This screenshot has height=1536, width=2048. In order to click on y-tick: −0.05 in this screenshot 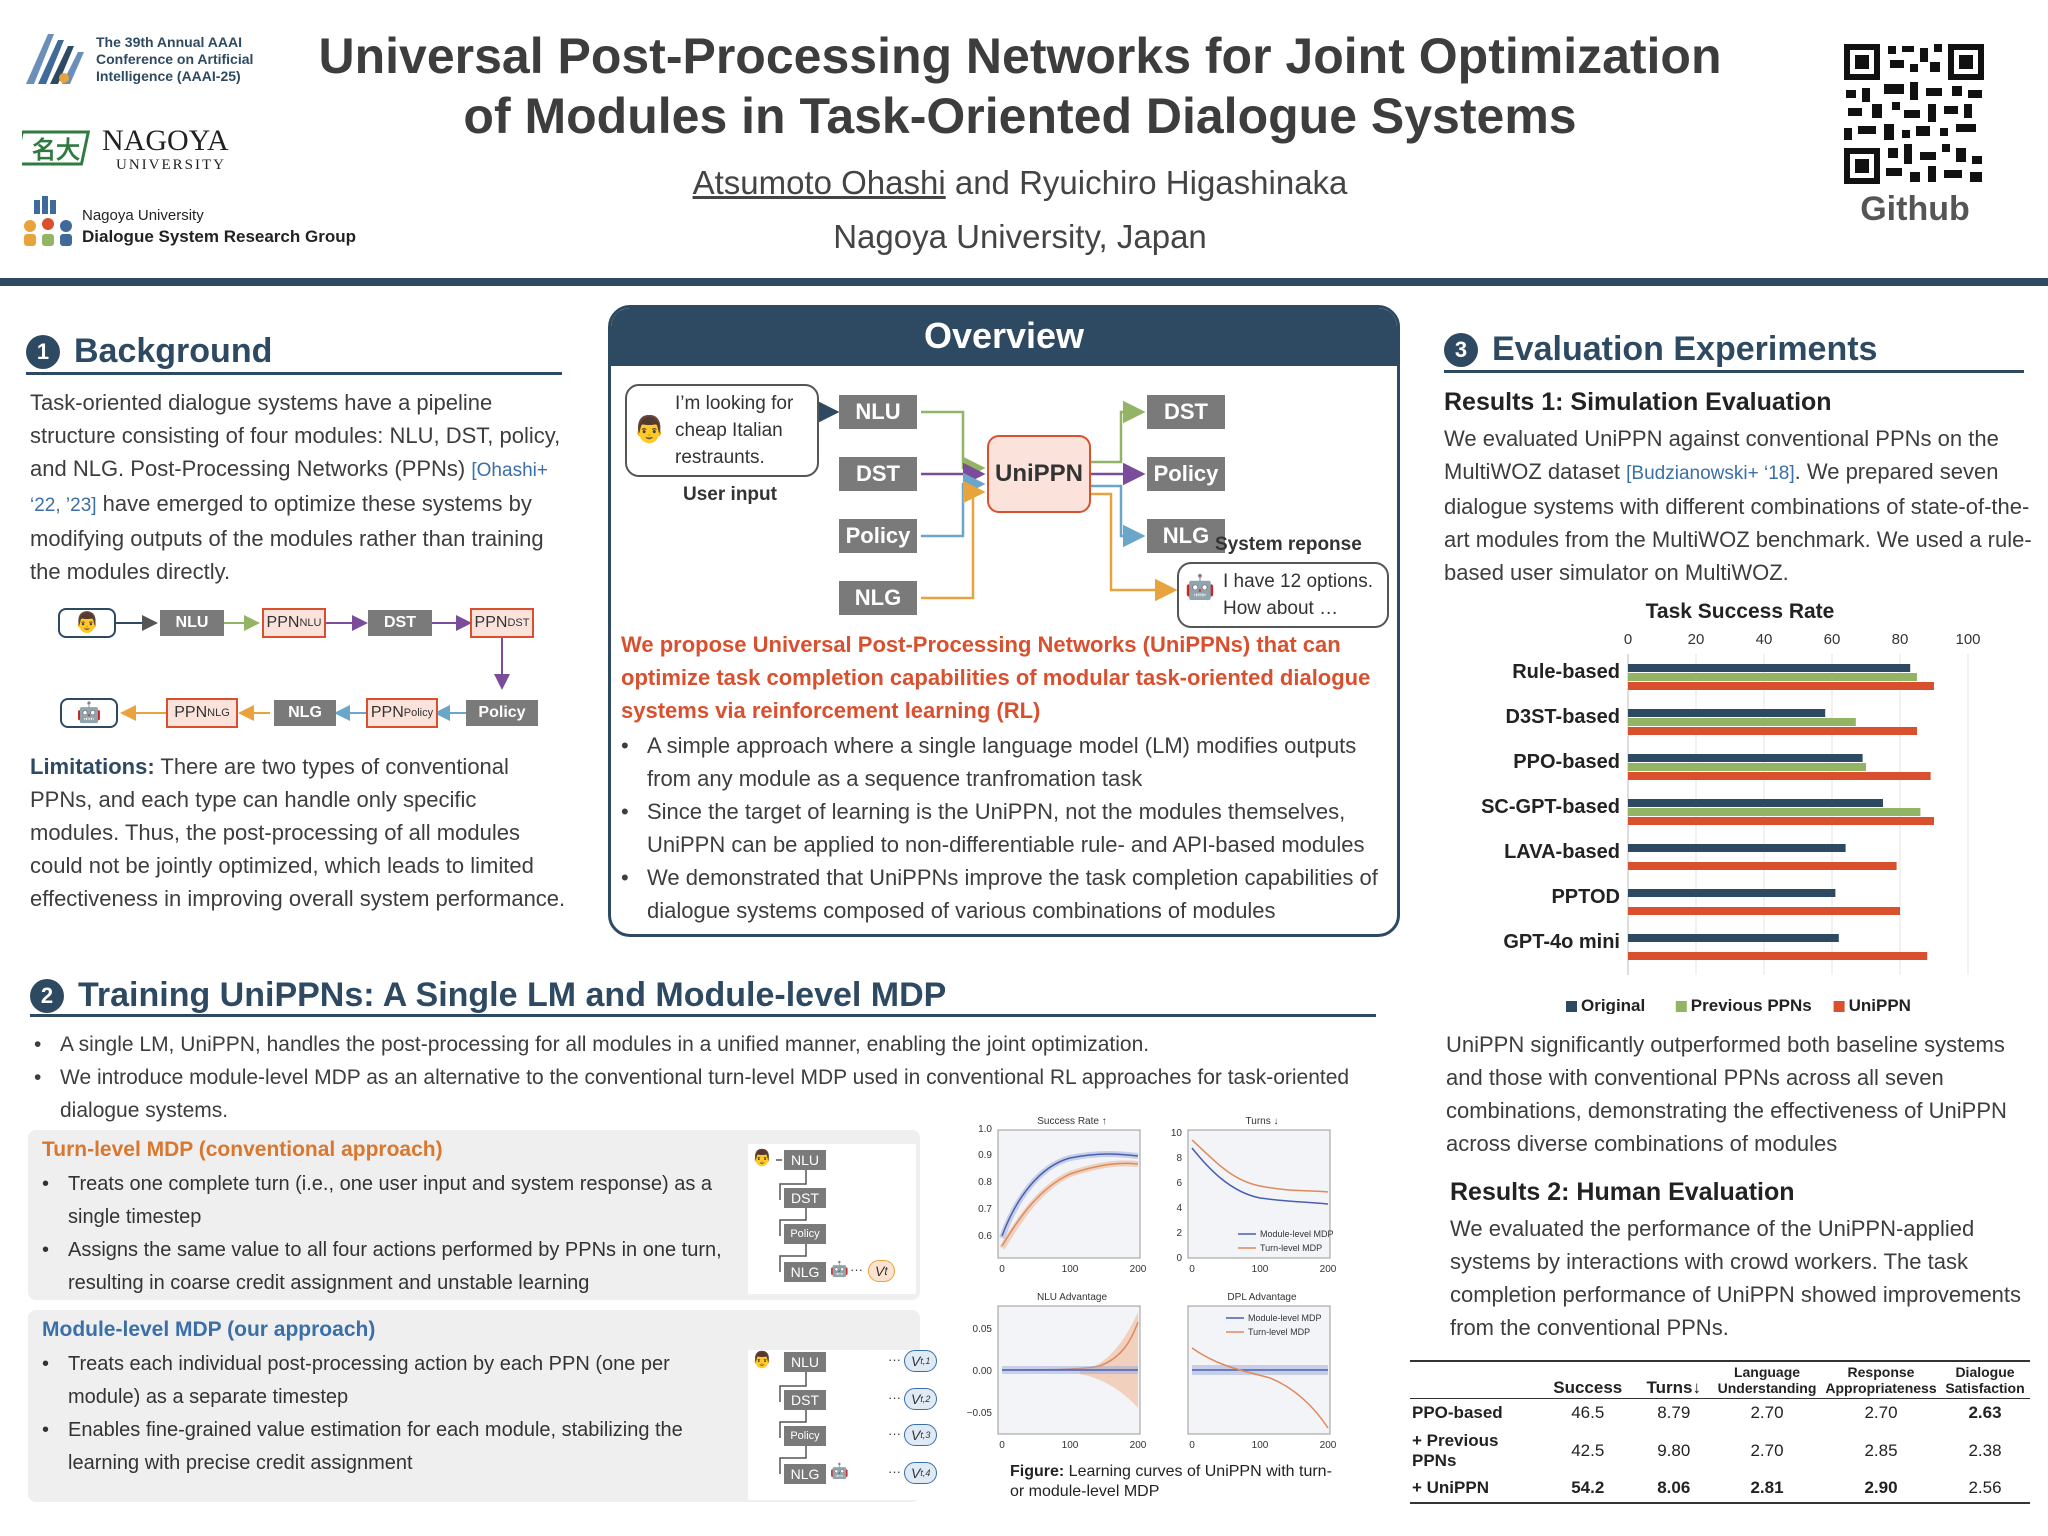, I will do `click(980, 1413)`.